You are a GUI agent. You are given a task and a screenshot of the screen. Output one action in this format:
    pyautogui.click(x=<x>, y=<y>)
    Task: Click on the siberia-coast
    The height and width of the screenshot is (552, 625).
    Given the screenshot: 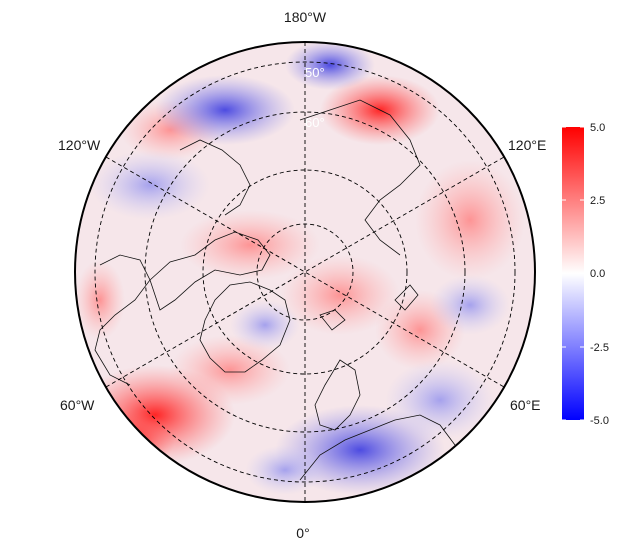 What is the action you would take?
    pyautogui.click(x=360, y=177)
    